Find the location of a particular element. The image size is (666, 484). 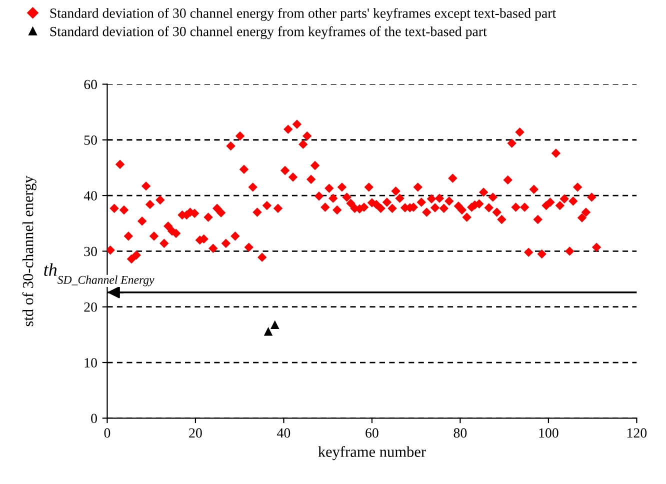

x-tick-label: 80 is located at coordinates (460, 433).